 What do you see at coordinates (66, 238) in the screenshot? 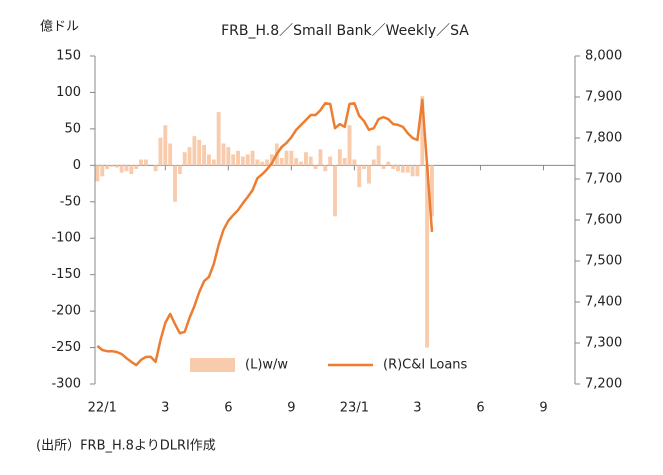
I see `y-tick-label: -100` at bounding box center [66, 238].